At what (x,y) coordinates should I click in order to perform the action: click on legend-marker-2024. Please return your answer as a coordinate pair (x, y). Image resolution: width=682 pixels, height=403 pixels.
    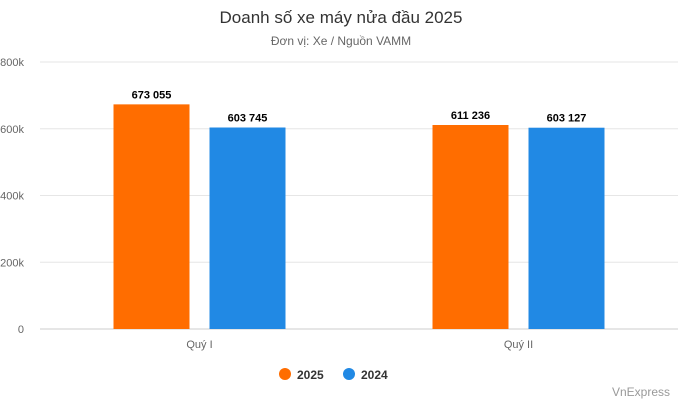
    Looking at the image, I should click on (349, 374).